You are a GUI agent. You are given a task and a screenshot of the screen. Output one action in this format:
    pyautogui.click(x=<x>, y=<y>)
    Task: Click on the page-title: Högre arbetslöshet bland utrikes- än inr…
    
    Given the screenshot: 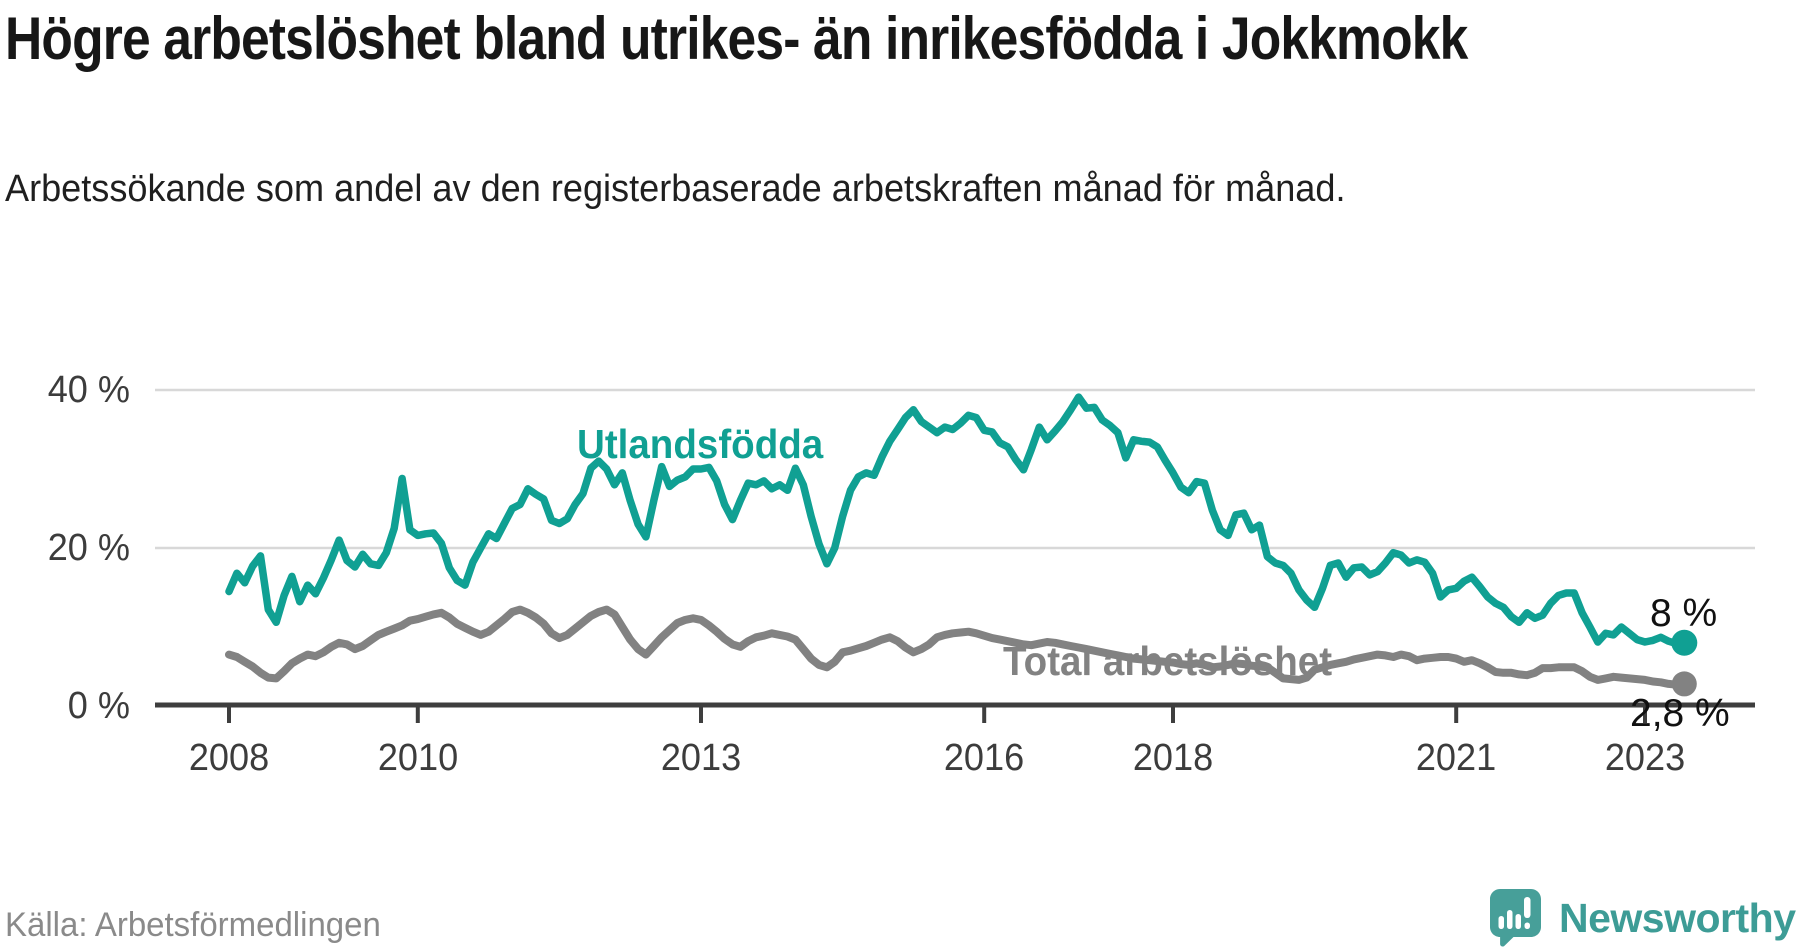 What is the action you would take?
    pyautogui.click(x=736, y=38)
    